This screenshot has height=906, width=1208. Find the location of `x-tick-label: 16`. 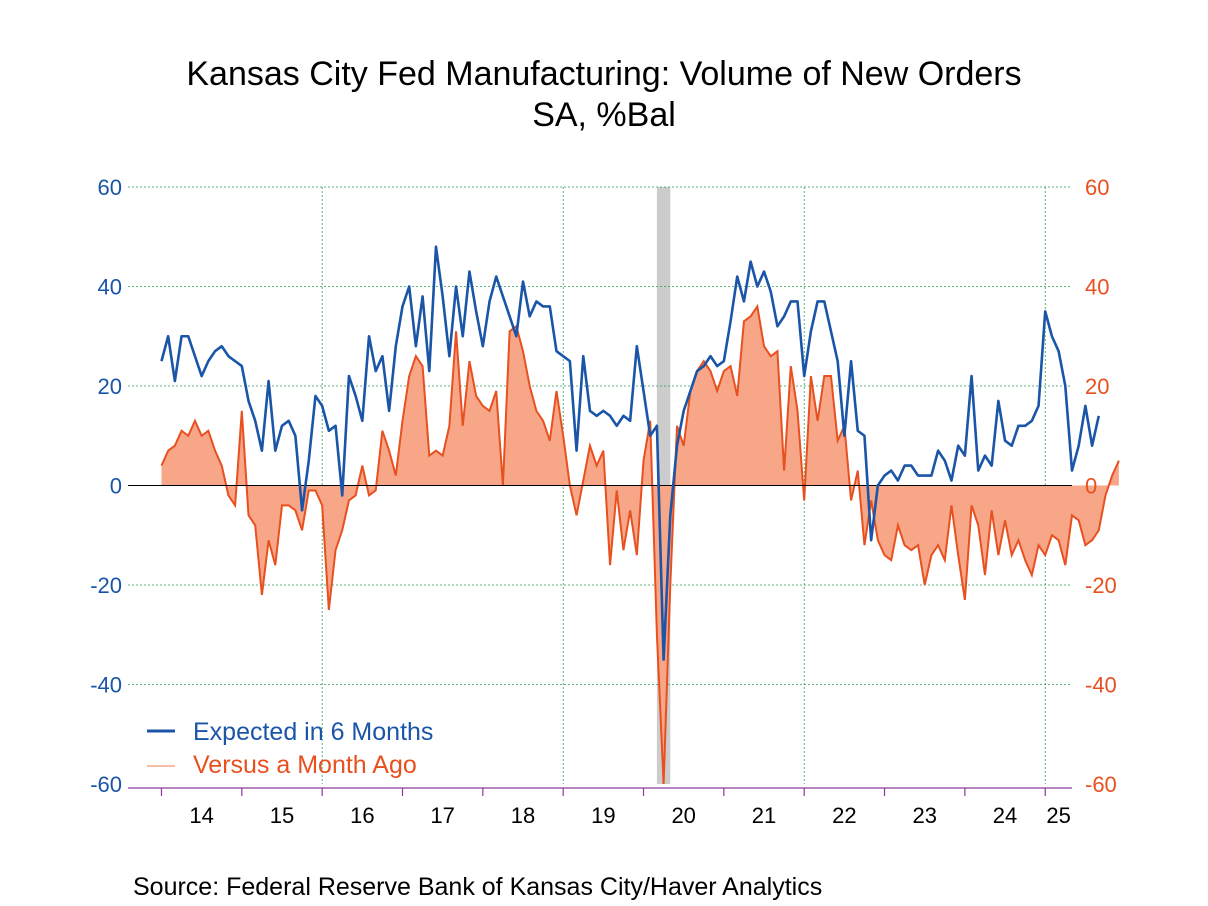

x-tick-label: 16 is located at coordinates (362, 815).